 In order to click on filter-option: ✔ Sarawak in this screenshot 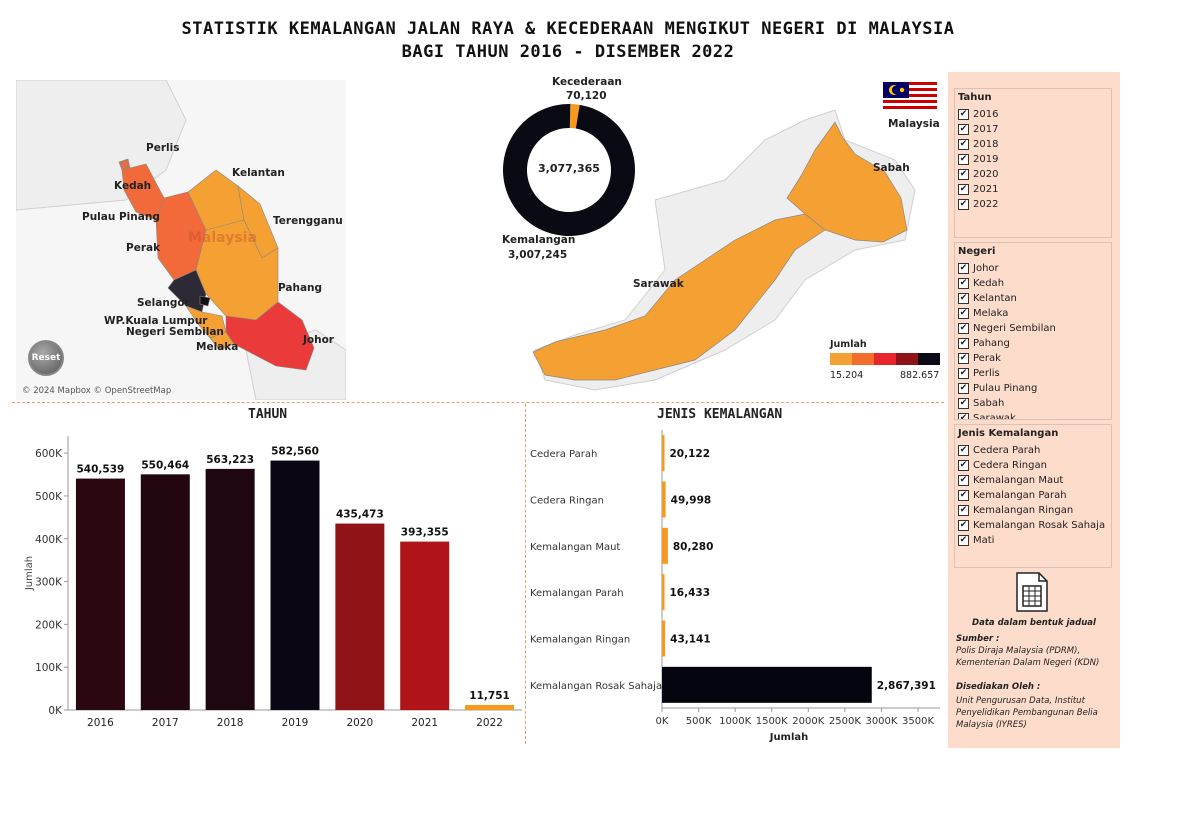, I will do `click(1034, 415)`.